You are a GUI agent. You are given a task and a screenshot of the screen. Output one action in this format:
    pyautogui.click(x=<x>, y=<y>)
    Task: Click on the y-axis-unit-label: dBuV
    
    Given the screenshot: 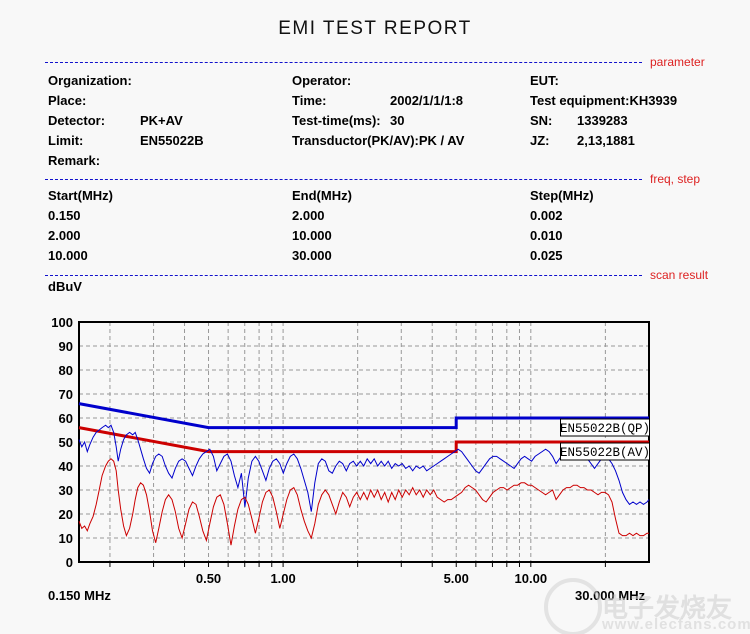 What is the action you would take?
    pyautogui.click(x=65, y=286)
    